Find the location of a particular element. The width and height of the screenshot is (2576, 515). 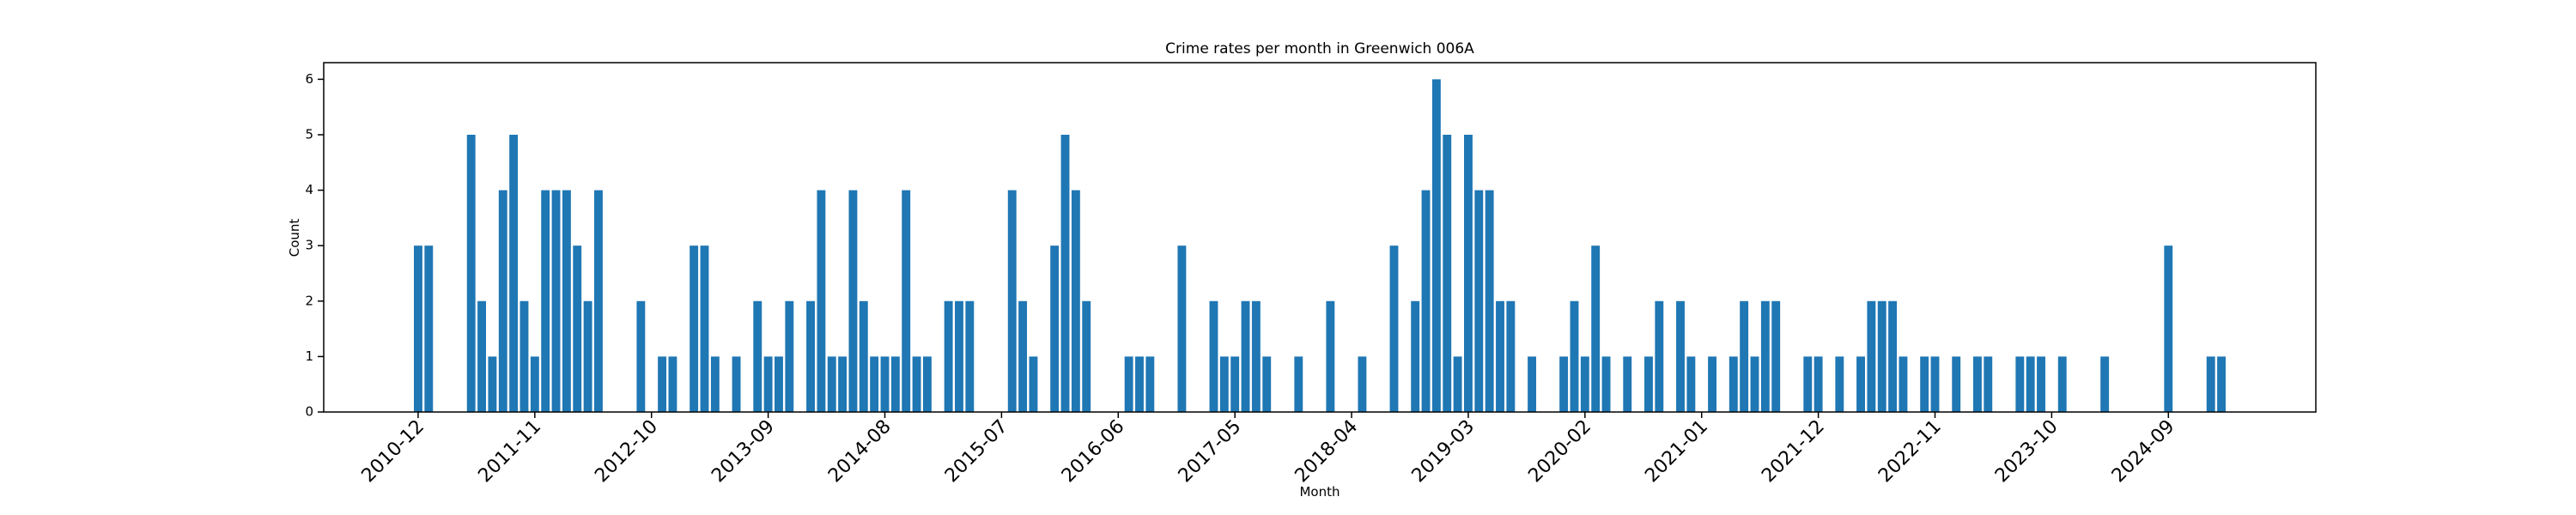

x-tick-label: 2018-04 is located at coordinates (1327, 452).